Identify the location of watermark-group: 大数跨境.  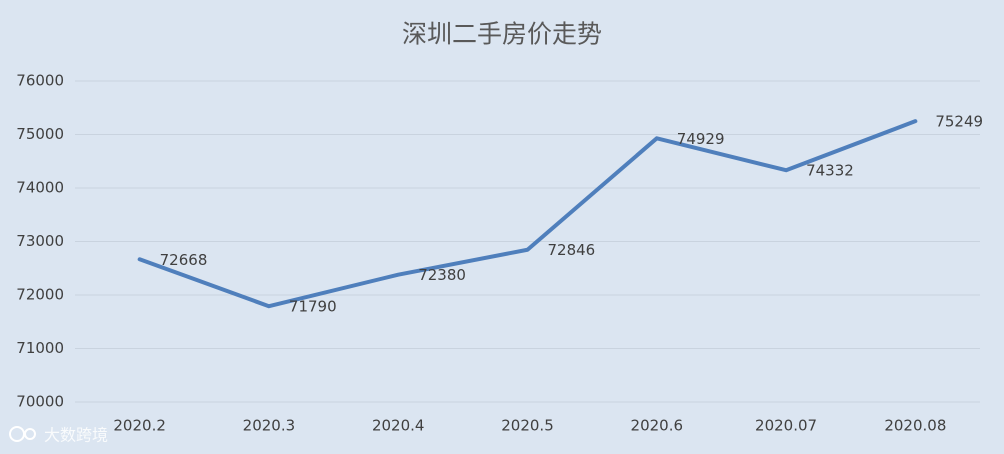
(58, 435).